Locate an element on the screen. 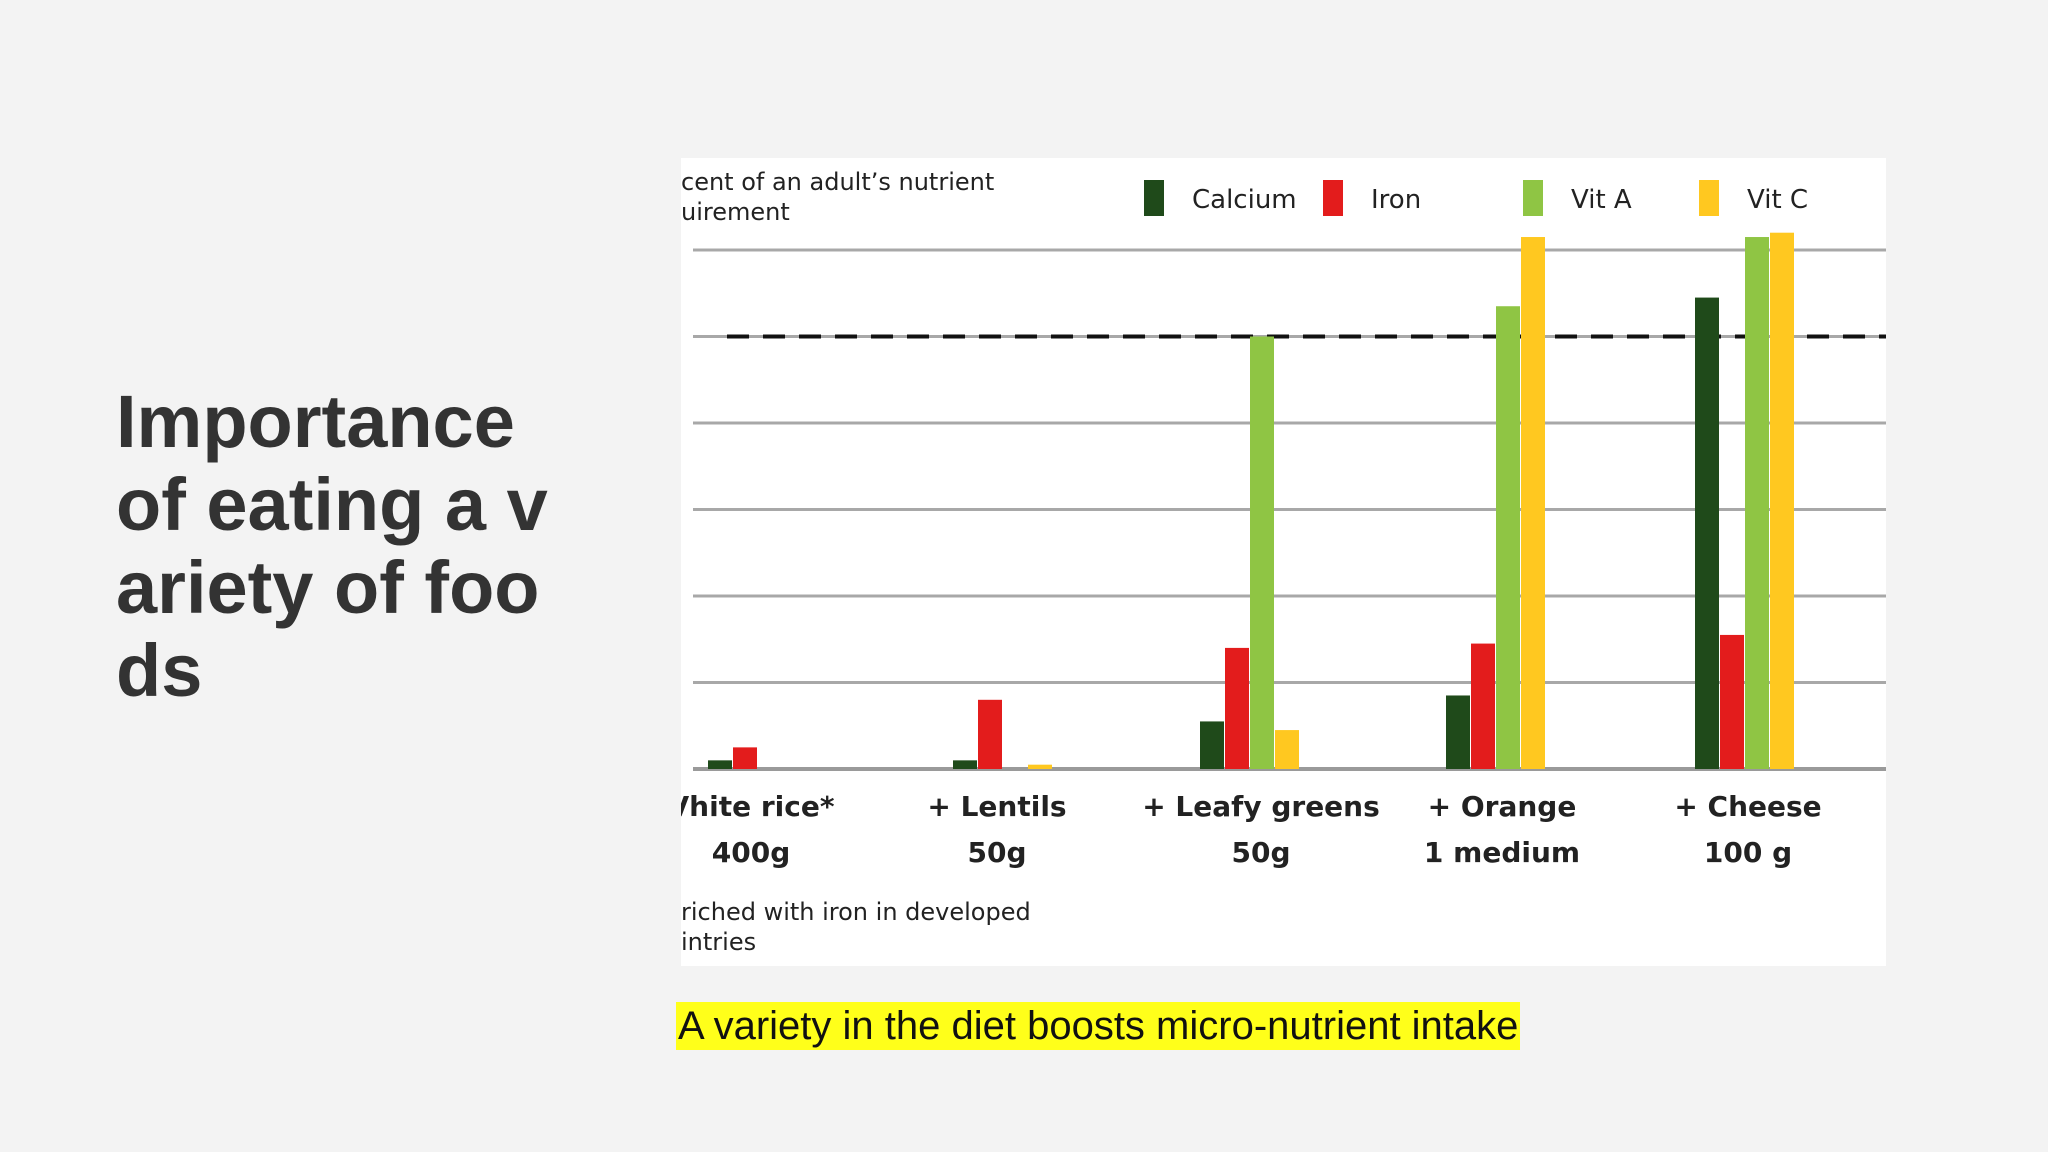  x-tick-label: 1 medium is located at coordinates (1502, 852).